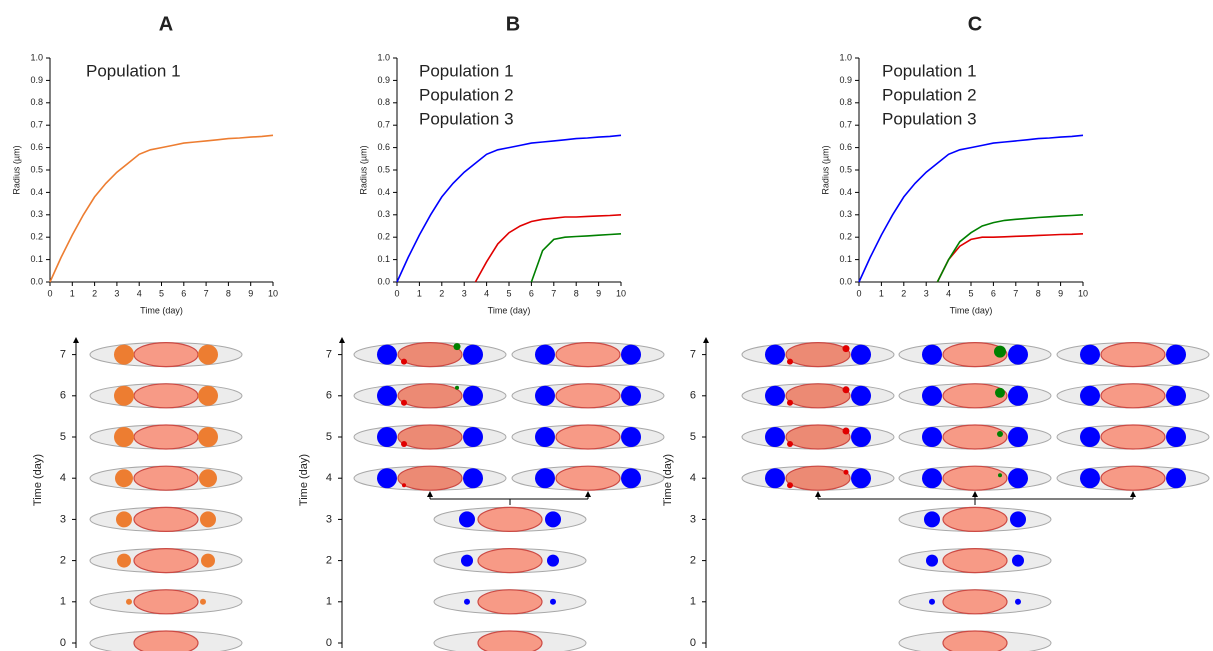 The width and height of the screenshot is (1213, 651). I want to click on y-tick-label: 6, so click(63, 396).